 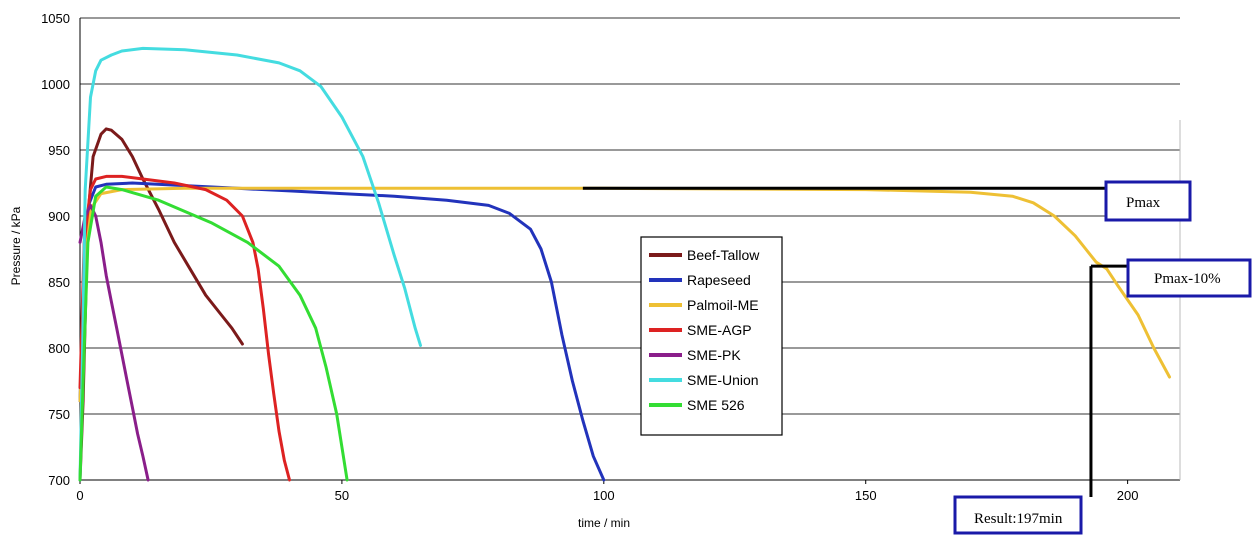 What do you see at coordinates (59, 480) in the screenshot?
I see `y-tick-label: 700` at bounding box center [59, 480].